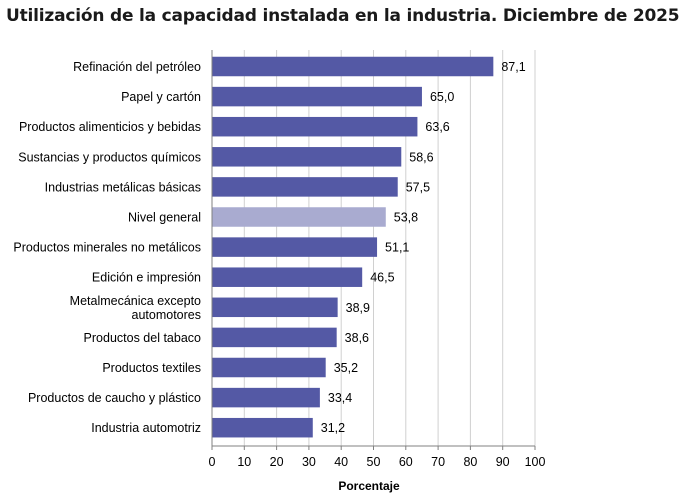  Describe the element at coordinates (142, 338) in the screenshot. I see `category-label: Productos del tabaco` at that location.